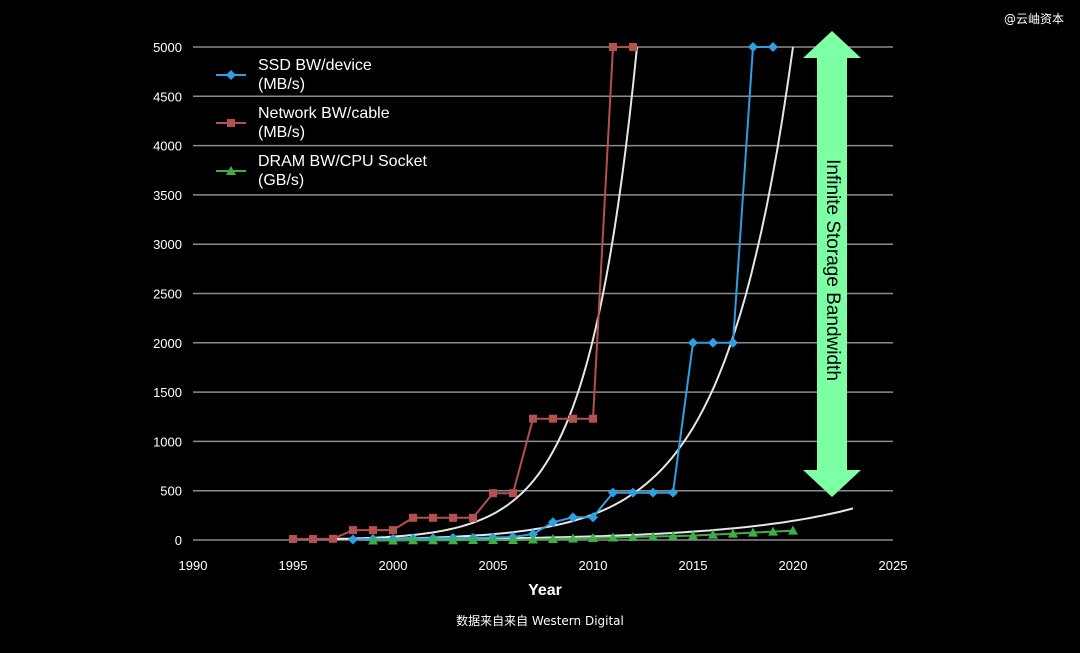  Describe the element at coordinates (281, 84) in the screenshot. I see `ssd-legend-unit: (MB/s)` at that location.